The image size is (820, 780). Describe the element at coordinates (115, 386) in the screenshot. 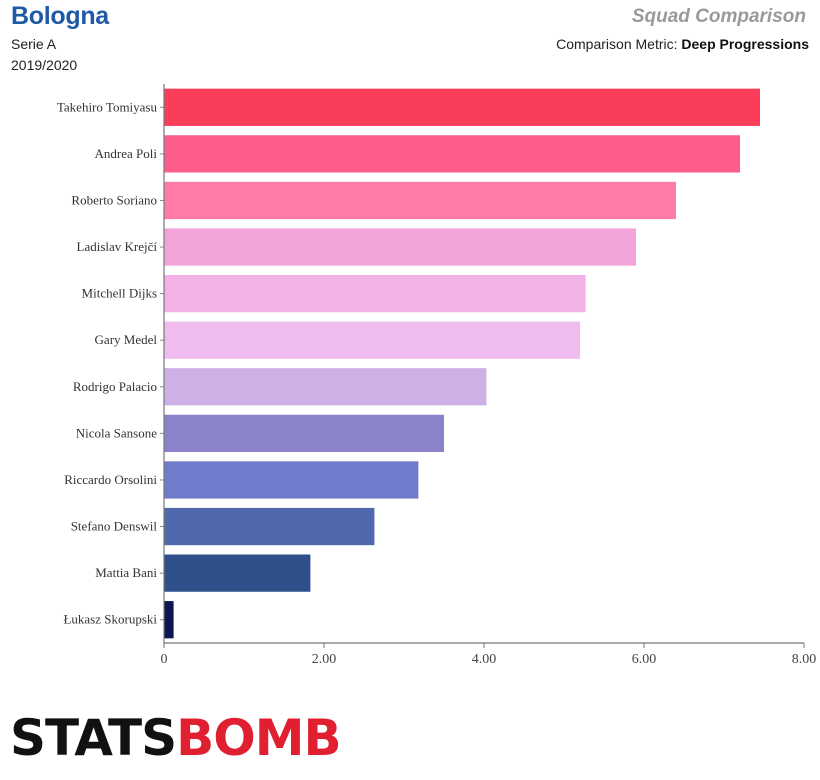

I see `category-label: Rodrigo Palacio` at that location.